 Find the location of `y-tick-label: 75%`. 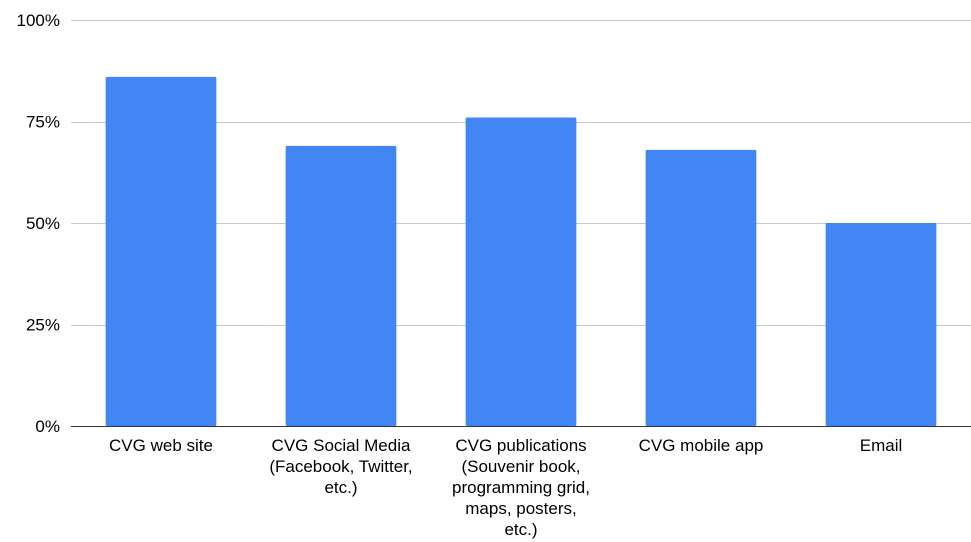

y-tick-label: 75% is located at coordinates (43, 122).